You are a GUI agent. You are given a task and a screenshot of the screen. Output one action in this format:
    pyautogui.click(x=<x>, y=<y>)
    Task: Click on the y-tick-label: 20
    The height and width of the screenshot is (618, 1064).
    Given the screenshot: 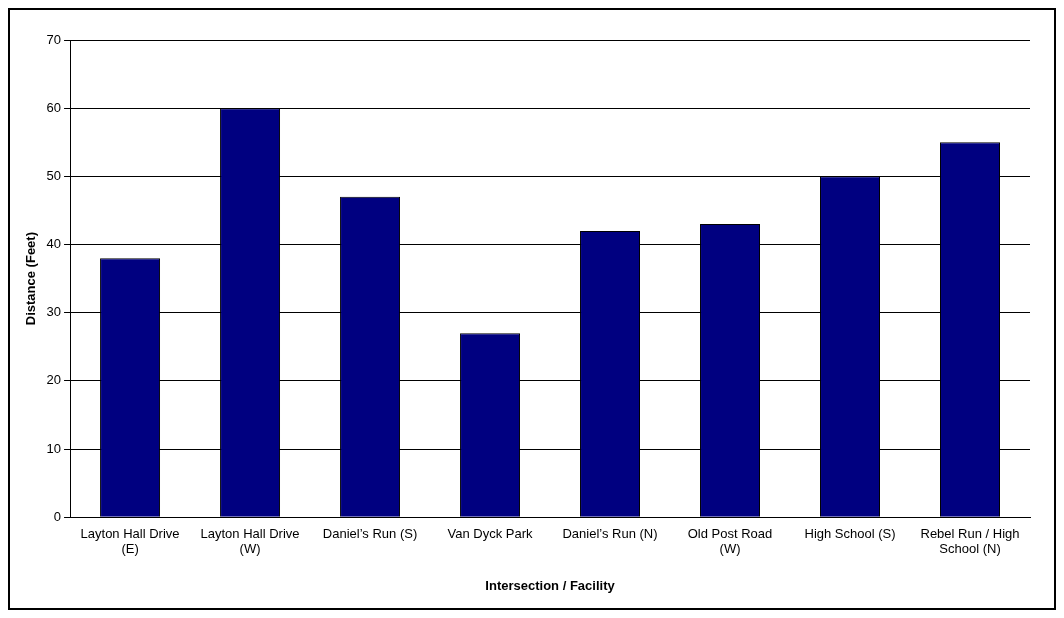 What is the action you would take?
    pyautogui.click(x=54, y=380)
    